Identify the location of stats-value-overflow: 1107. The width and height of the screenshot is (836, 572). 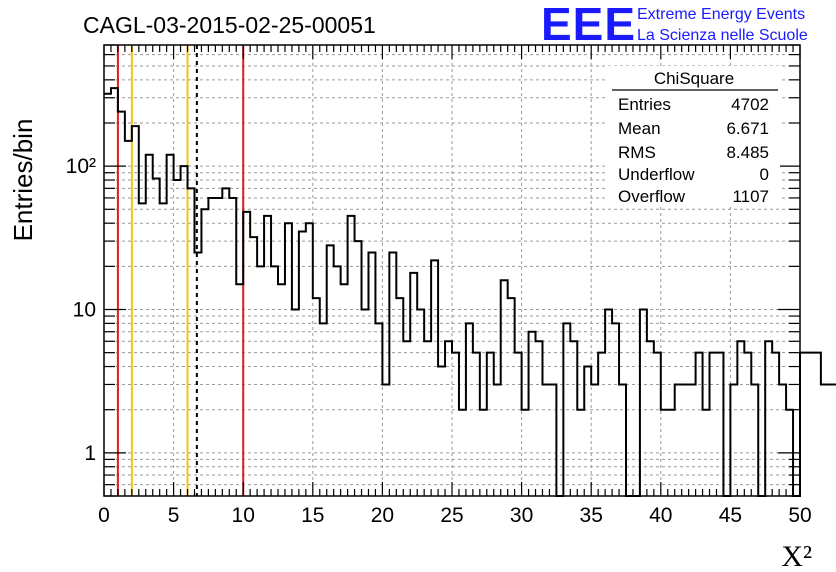
(750, 196).